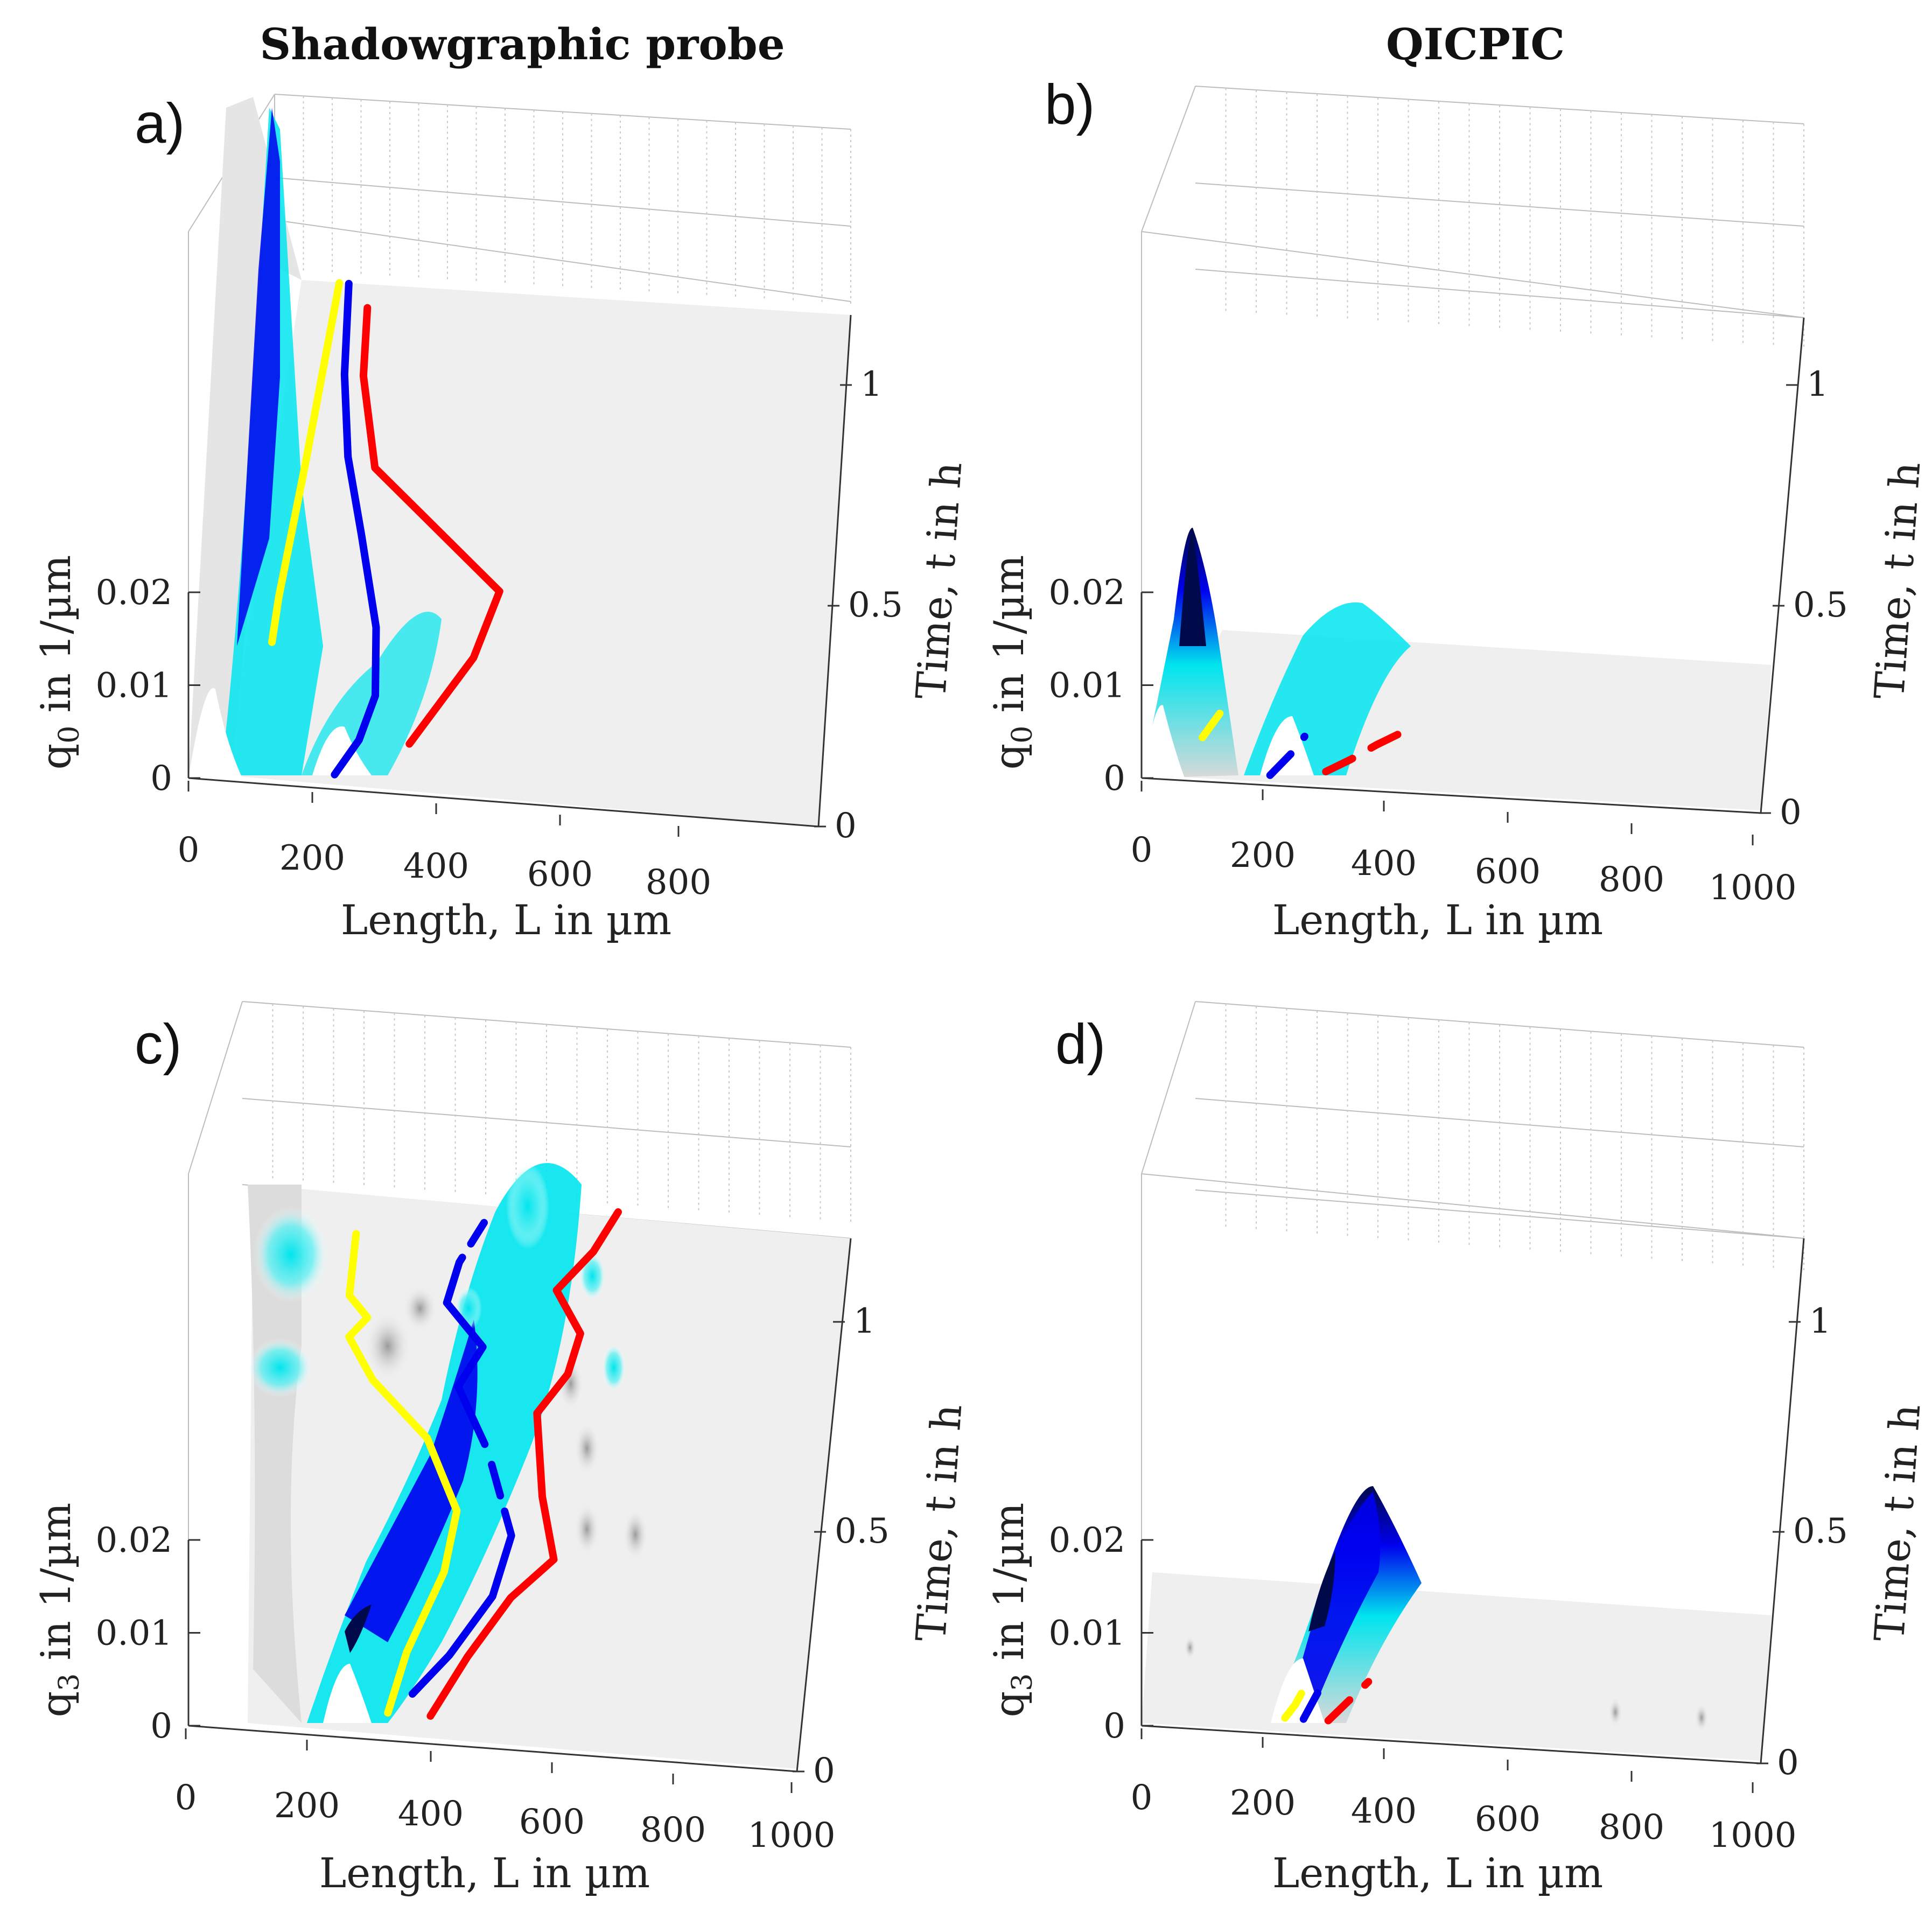 The height and width of the screenshot is (1919, 1932). Describe the element at coordinates (1897, 580) in the screenshot. I see `panel-b-ylabel: Time, t in h` at that location.